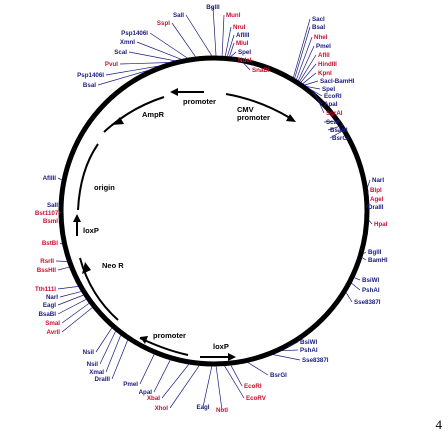 Image resolution: width=448 pixels, height=436 pixels. Describe the element at coordinates (258, 106) in the screenshot. I see `cmv-promoter-arrow` at that location.